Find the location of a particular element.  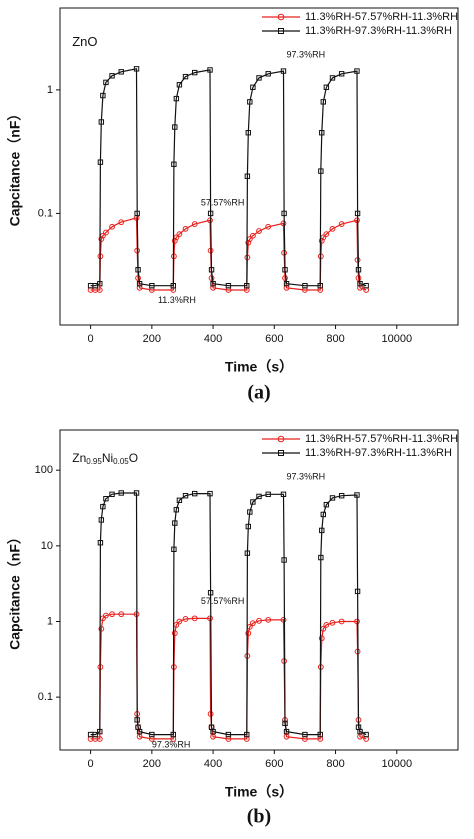

annotation-text: 11.3%RH is located at coordinates (177, 301).